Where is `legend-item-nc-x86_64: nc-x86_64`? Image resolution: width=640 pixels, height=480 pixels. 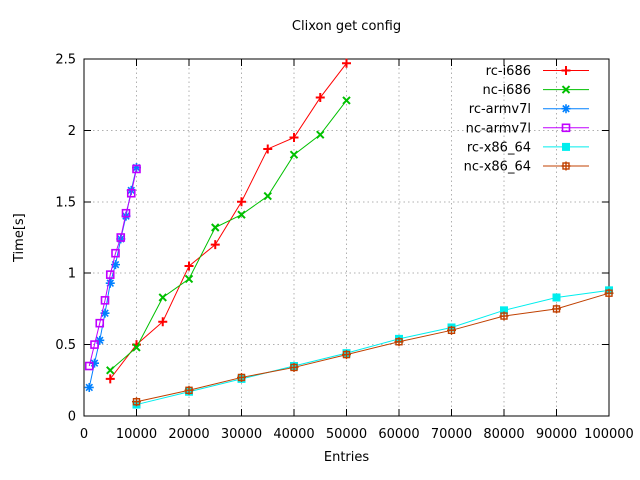 legend-item-nc-x86_64: nc-x86_64 is located at coordinates (526, 167).